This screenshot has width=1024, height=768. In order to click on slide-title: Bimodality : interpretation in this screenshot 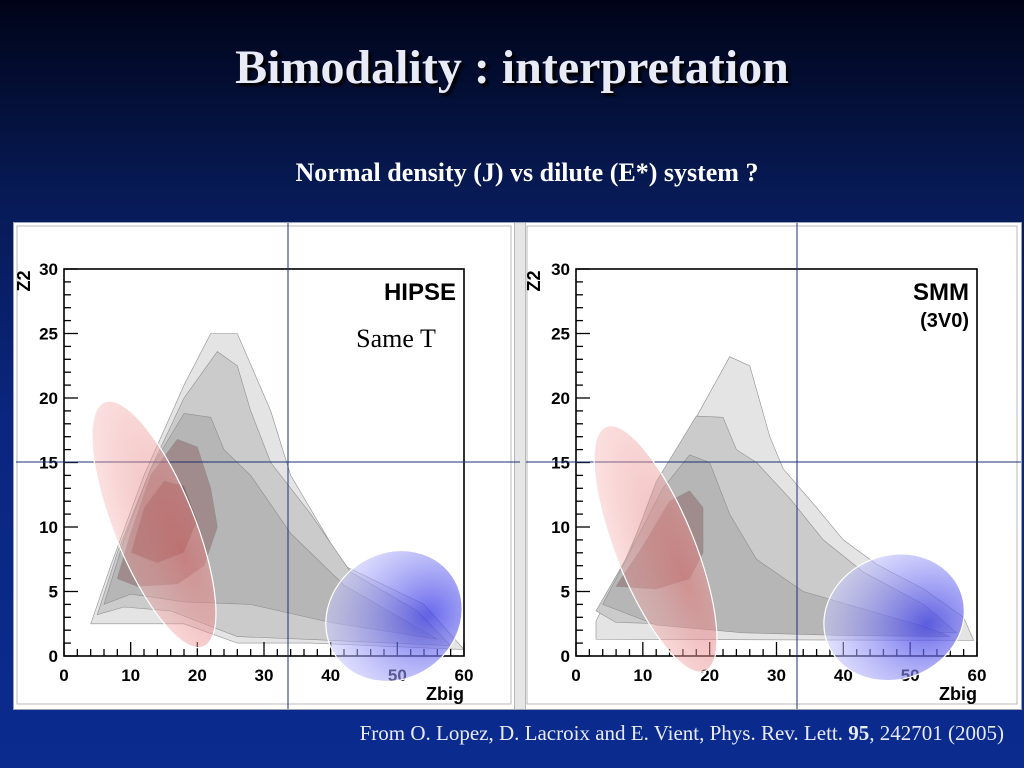, I will do `click(512, 67)`.